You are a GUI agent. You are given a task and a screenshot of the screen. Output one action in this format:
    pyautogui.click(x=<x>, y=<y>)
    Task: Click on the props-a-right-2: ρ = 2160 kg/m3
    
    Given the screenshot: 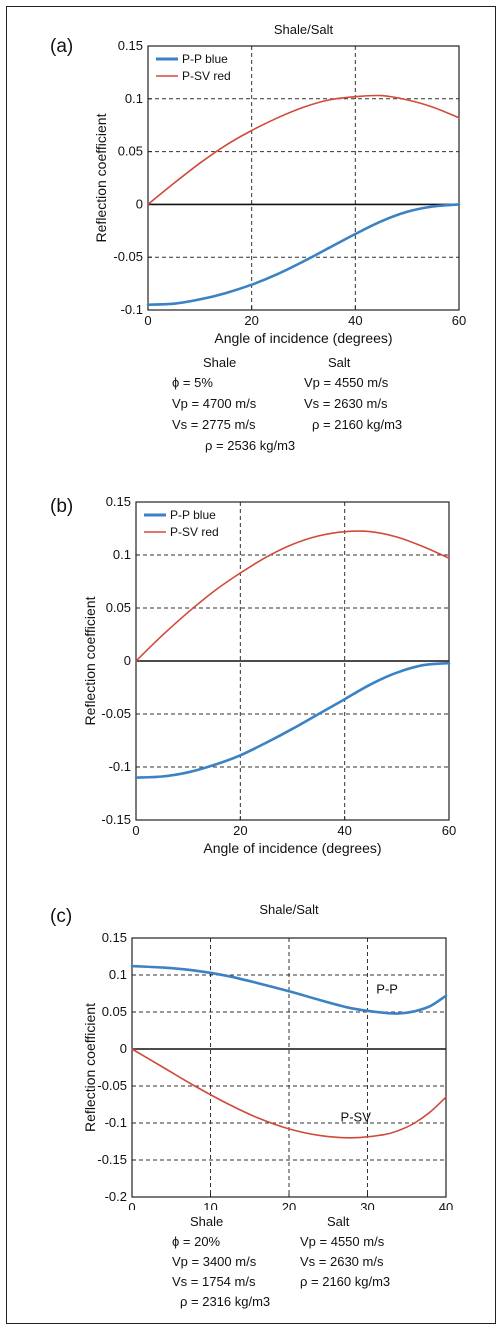 What is the action you would take?
    pyautogui.click(x=357, y=424)
    